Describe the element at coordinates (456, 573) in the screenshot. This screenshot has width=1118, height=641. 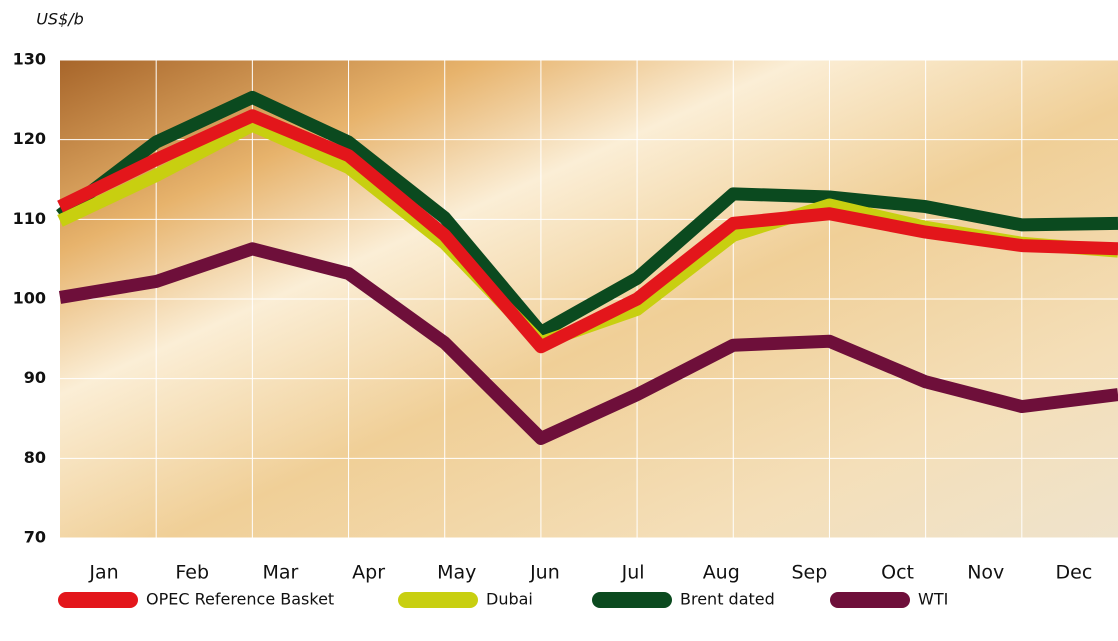
I see `x-tick-label: May` at that location.